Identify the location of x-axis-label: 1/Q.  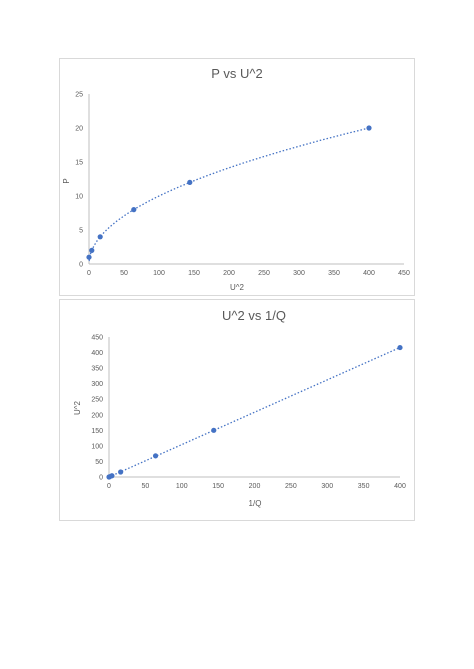
(255, 503).